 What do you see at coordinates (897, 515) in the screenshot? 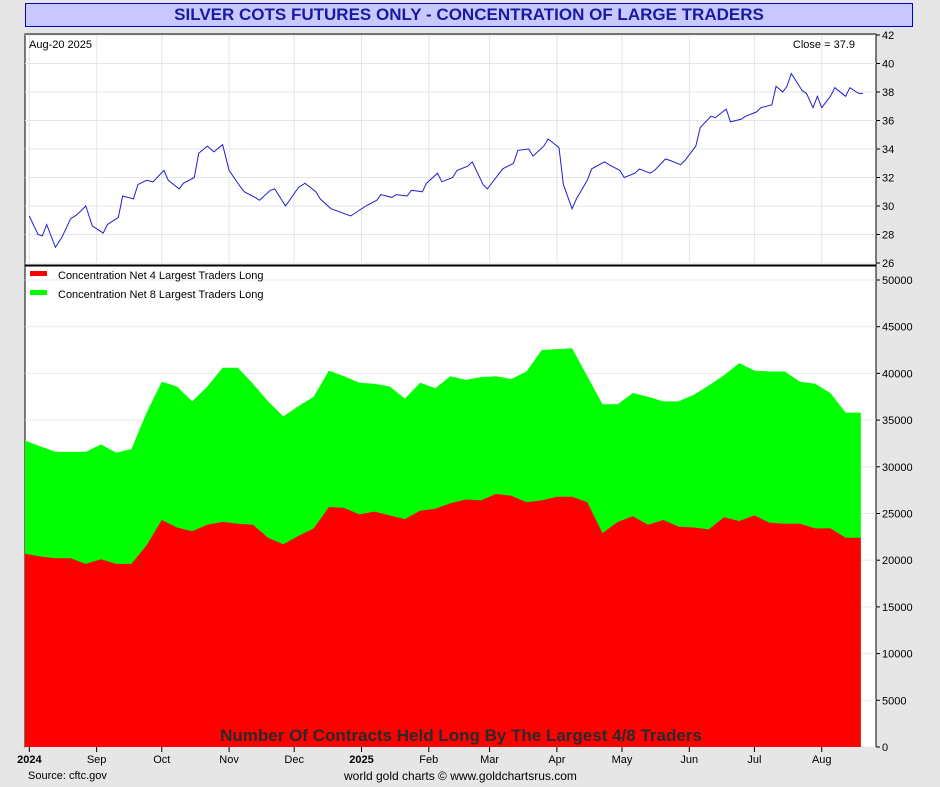
I see `concentration-tick-label: 25000` at bounding box center [897, 515].